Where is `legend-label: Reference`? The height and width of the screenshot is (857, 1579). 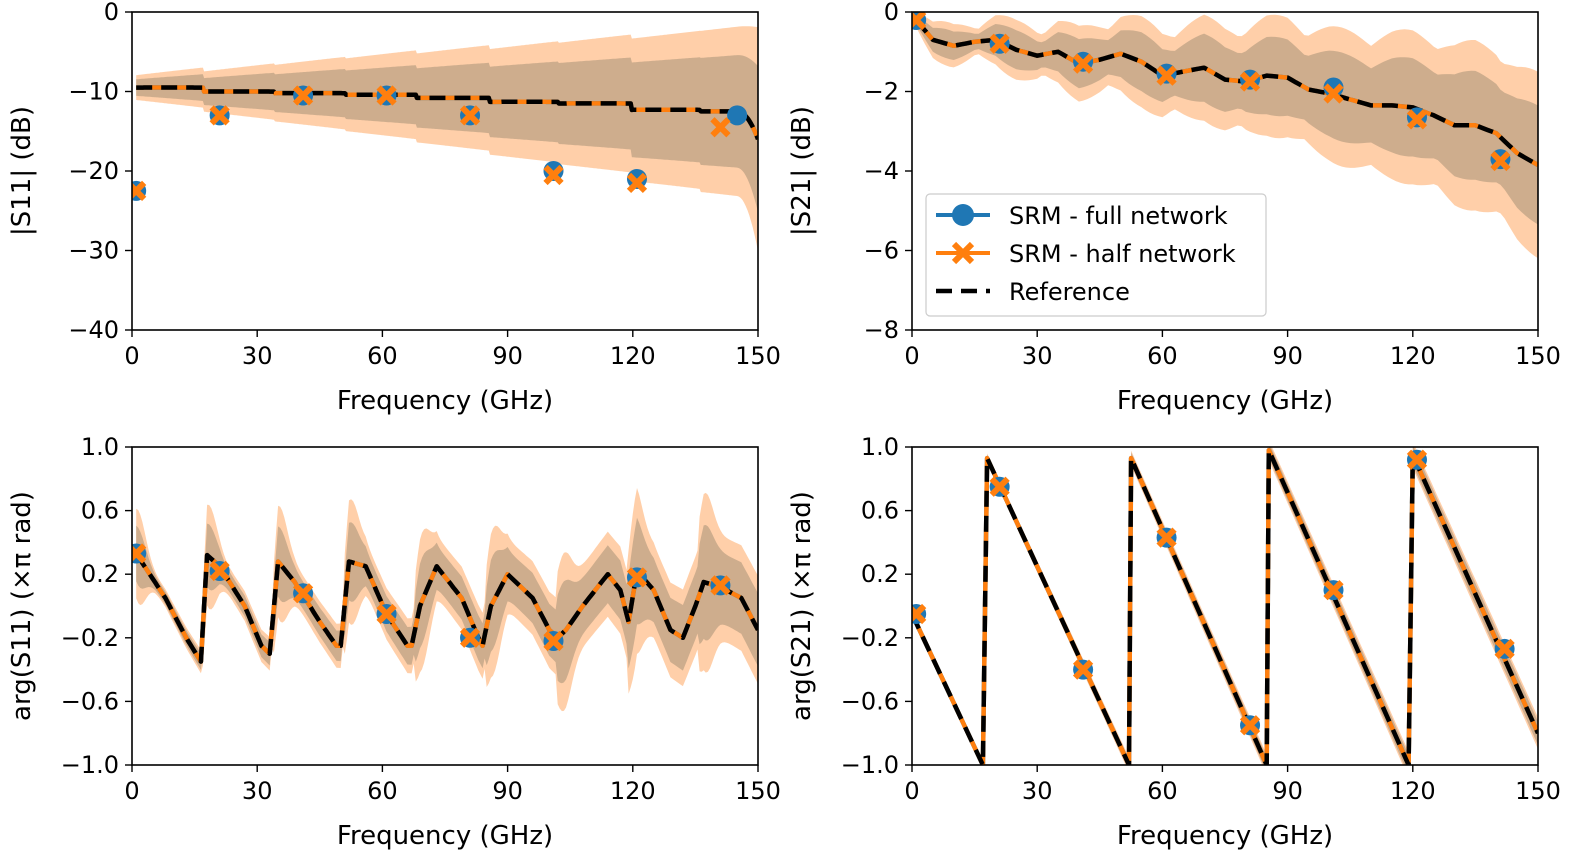
legend-label: Reference is located at coordinates (1069, 292).